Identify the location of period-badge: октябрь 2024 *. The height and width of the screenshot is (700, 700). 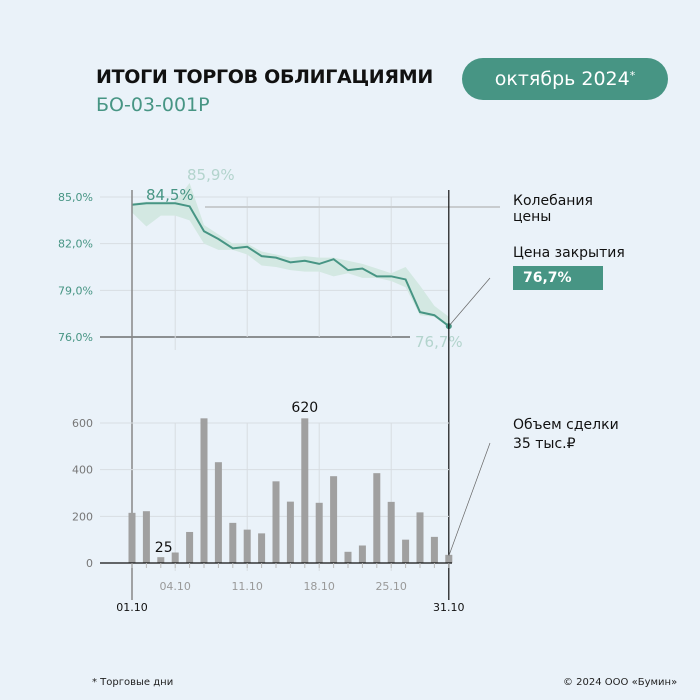
(565, 79).